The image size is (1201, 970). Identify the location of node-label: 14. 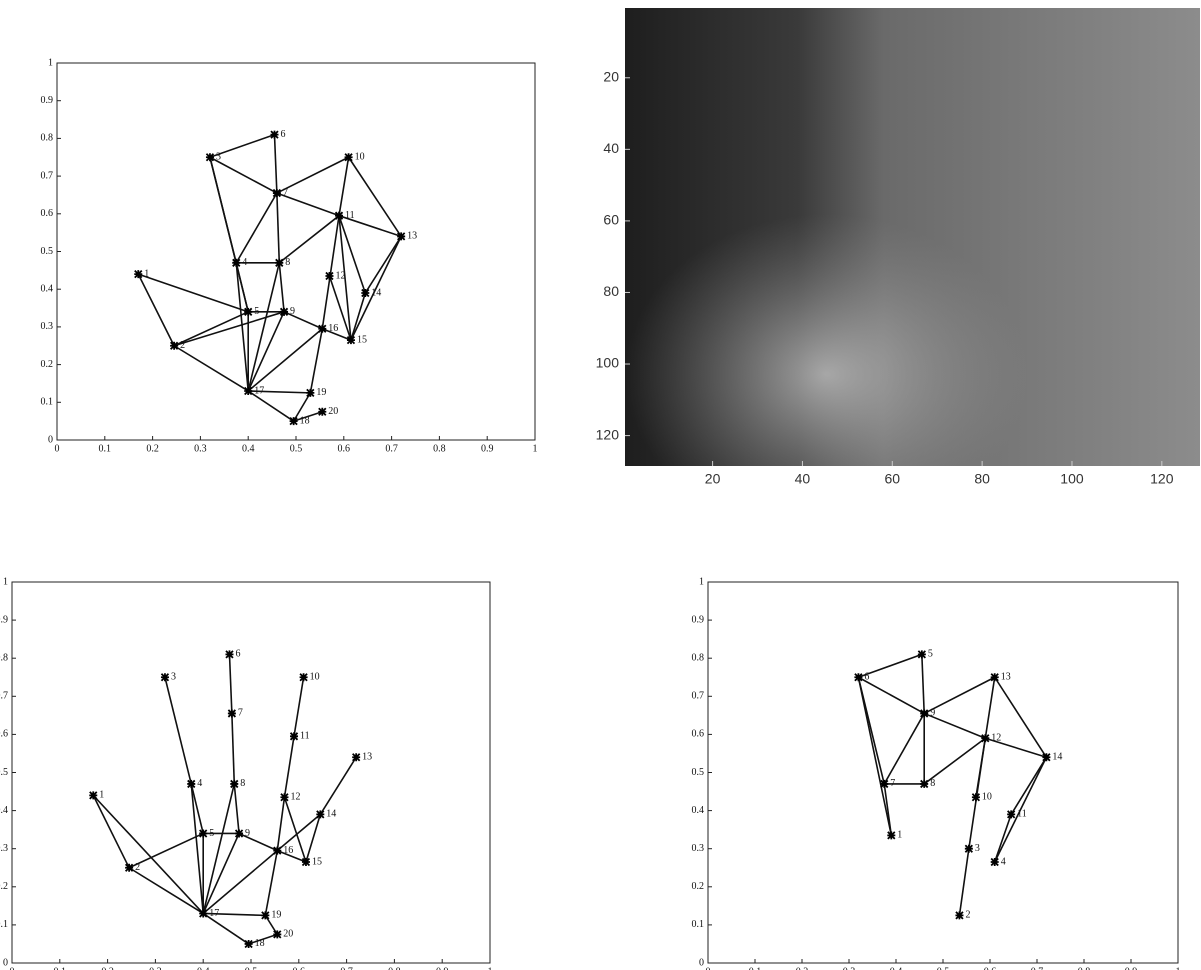
(331, 814).